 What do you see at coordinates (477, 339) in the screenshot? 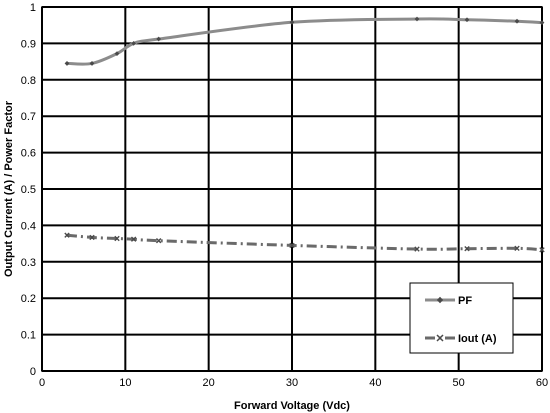
I see `legend-label-iout: Iout (A)` at bounding box center [477, 339].